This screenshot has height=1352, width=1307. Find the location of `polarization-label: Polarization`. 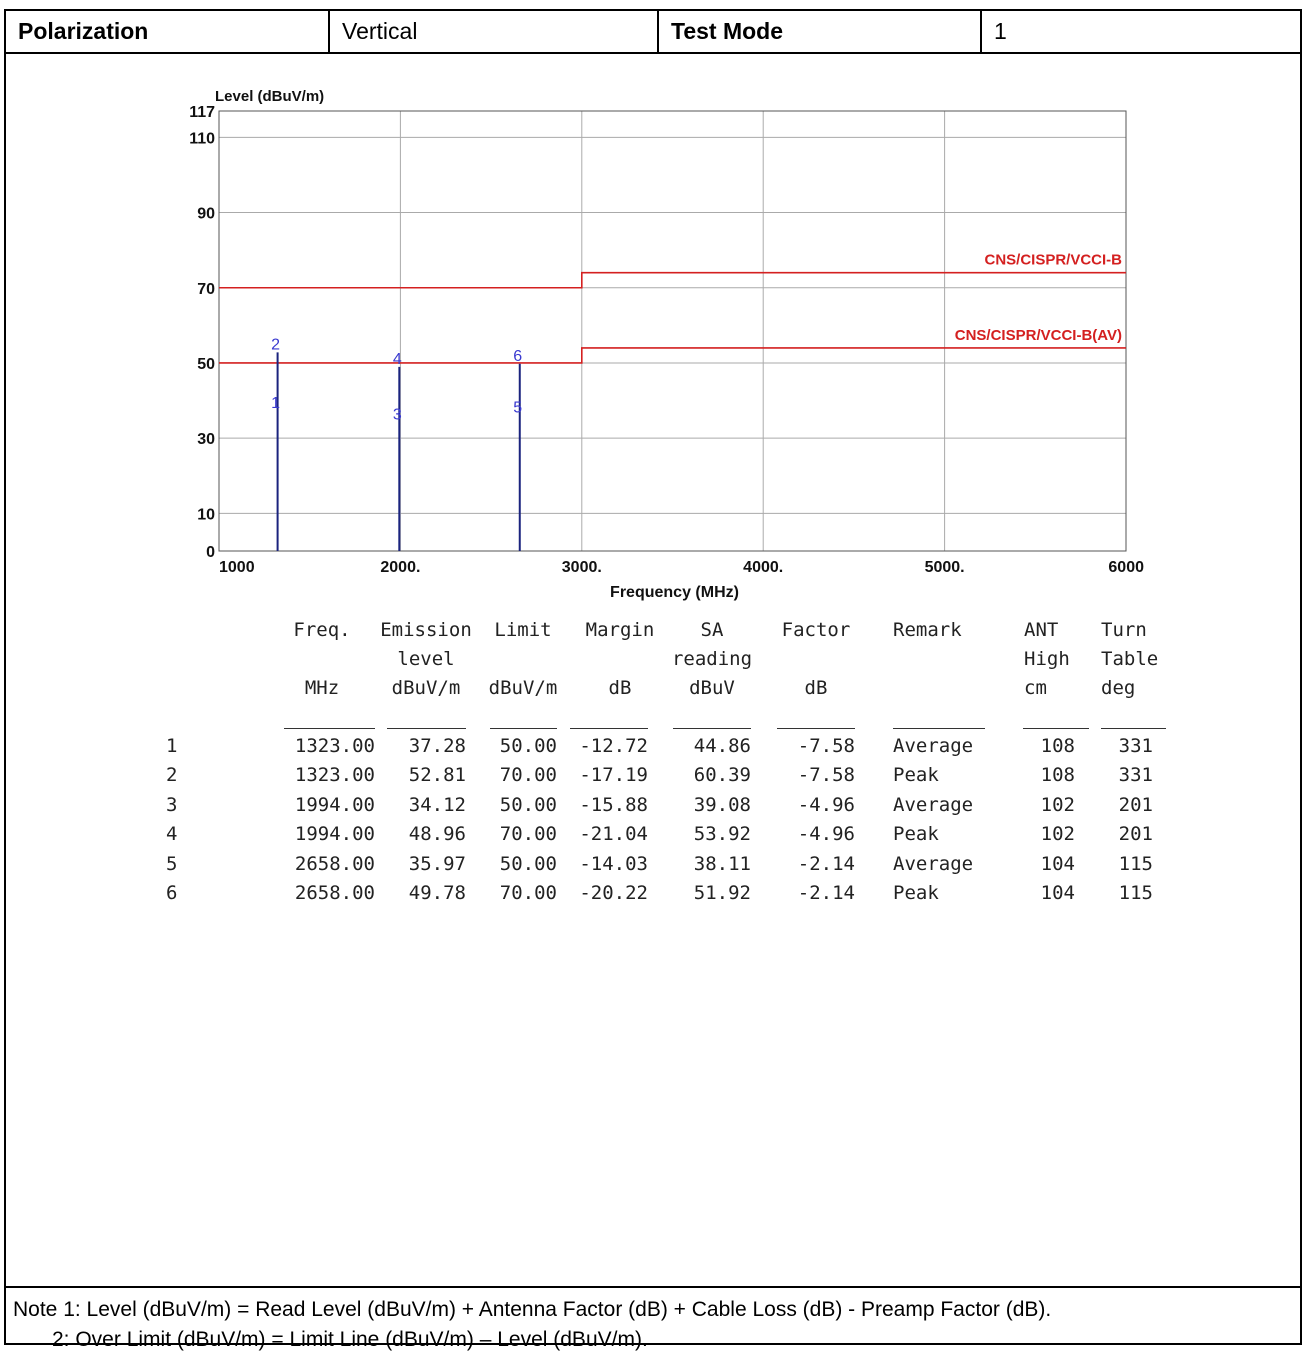

polarization-label: Polarization is located at coordinates (83, 31).